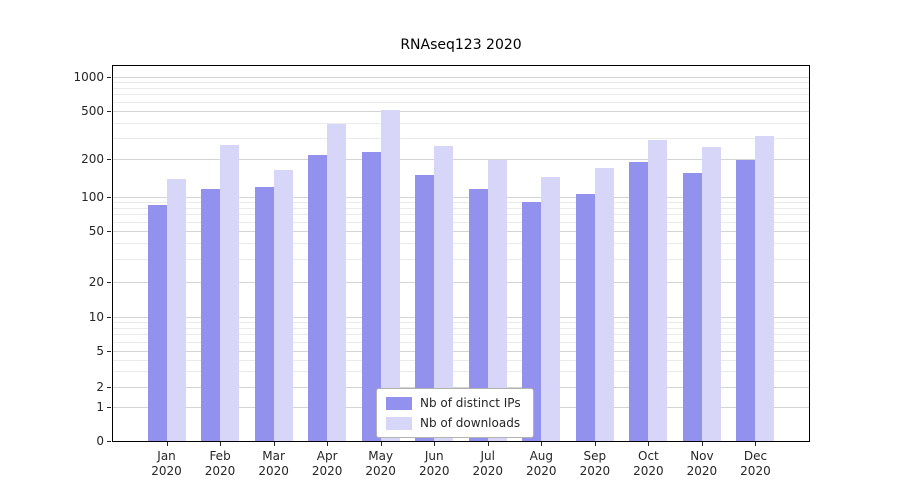  Describe the element at coordinates (274, 444) in the screenshot. I see `x-tick-mark-mar` at that location.